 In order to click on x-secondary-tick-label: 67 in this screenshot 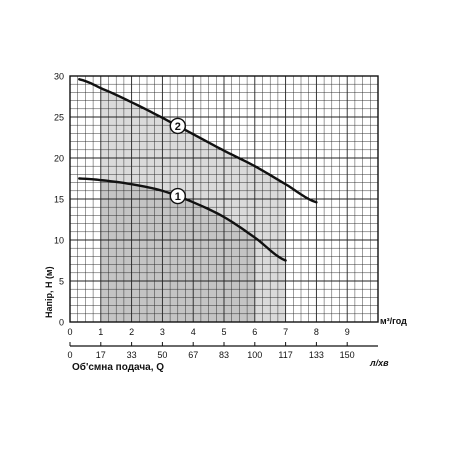, I will do `click(193, 355)`.